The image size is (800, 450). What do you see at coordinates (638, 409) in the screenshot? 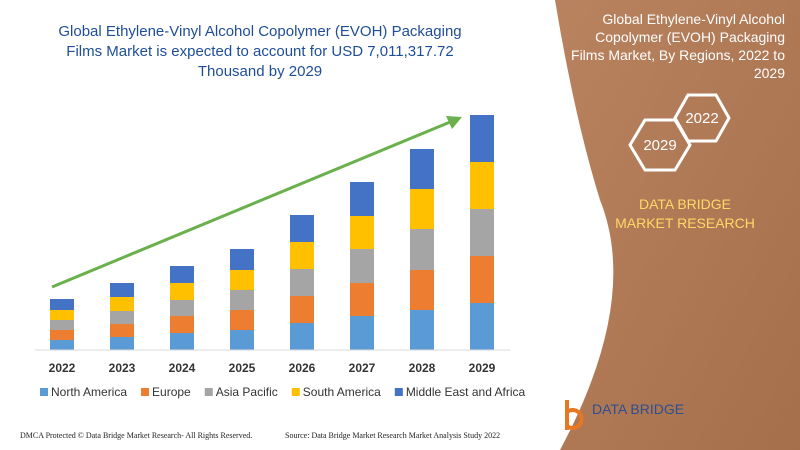
I see `logo-text: DATA BRIDGE` at bounding box center [638, 409].